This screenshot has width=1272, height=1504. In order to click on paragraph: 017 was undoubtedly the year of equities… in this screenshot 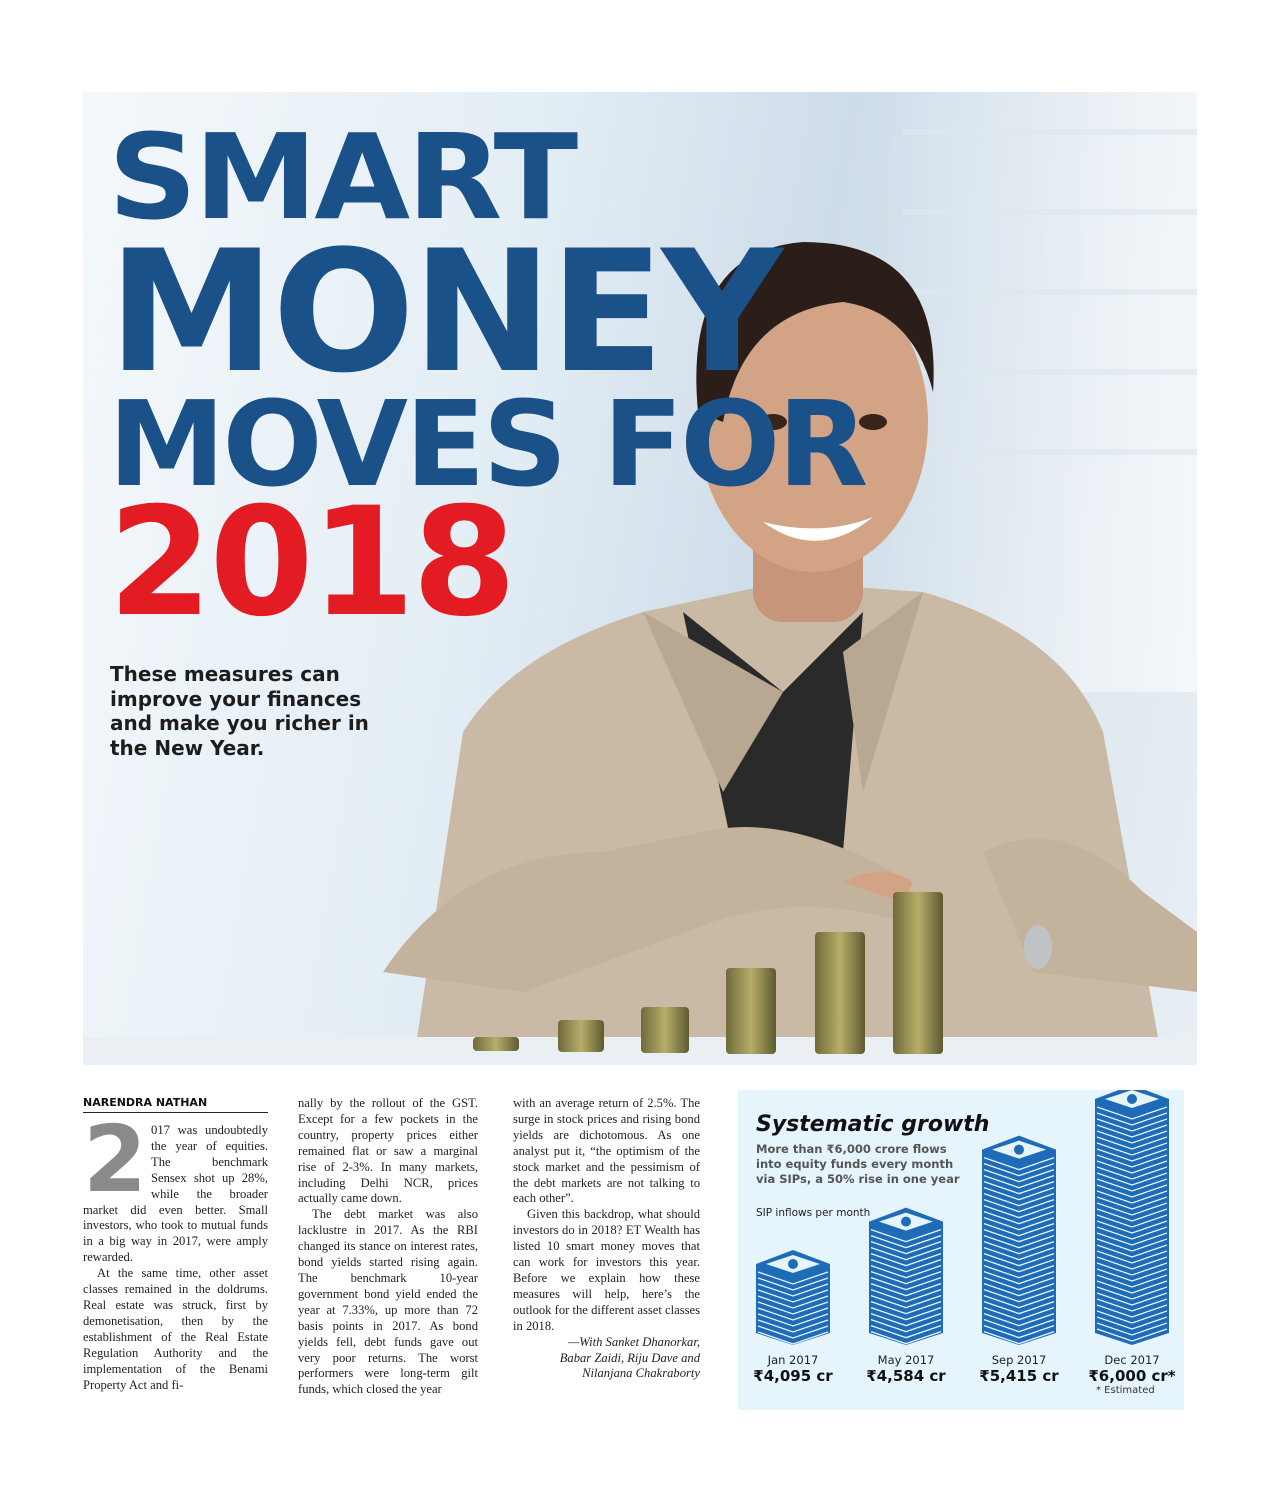, I will do `click(175, 1194)`.